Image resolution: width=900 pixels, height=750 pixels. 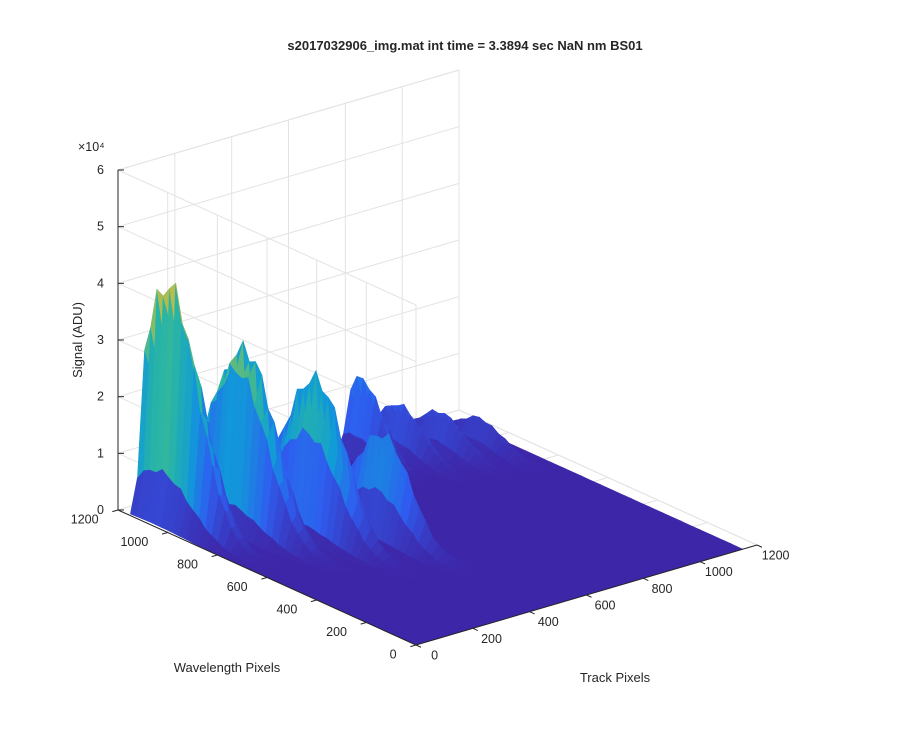 I want to click on y-tick-label: 400, so click(x=286, y=609).